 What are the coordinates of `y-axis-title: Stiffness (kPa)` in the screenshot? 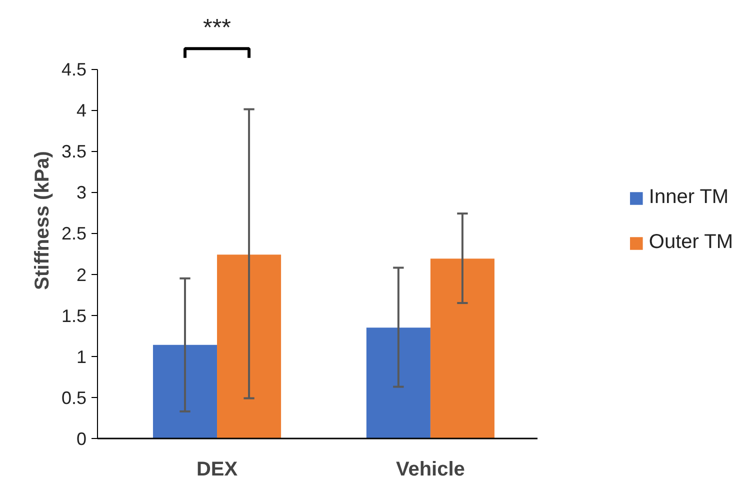 It's located at (42, 220).